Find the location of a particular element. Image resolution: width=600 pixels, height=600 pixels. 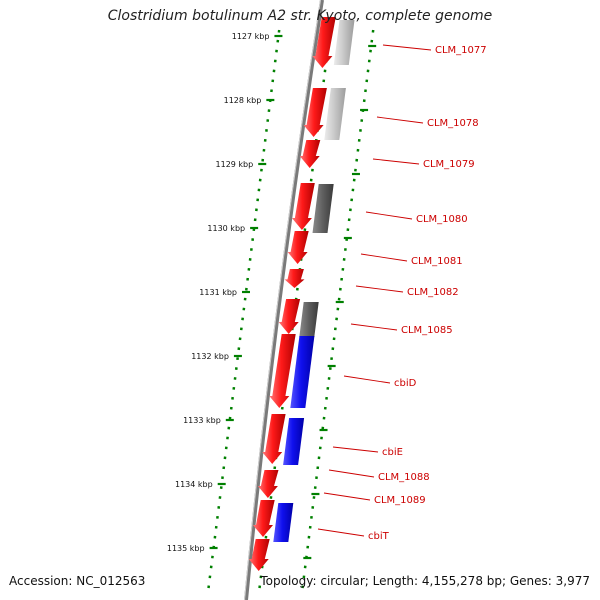

scale-tick-label: 1132 kbp is located at coordinates (210, 356).